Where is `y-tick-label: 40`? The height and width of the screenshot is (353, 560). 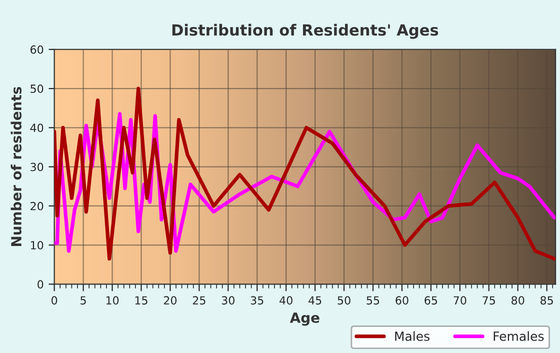 y-tick-label: 40 is located at coordinates (37, 128).